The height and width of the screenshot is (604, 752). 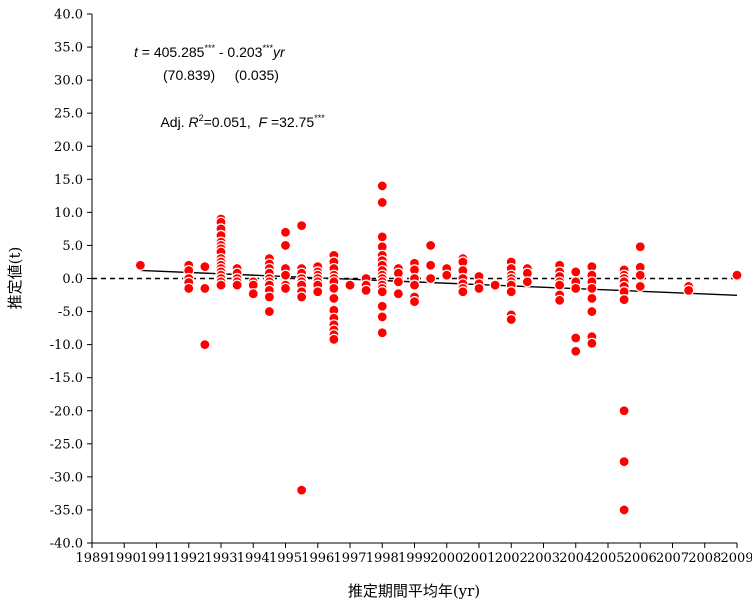 I want to click on y-tick-label: -40.0, so click(x=66, y=544).